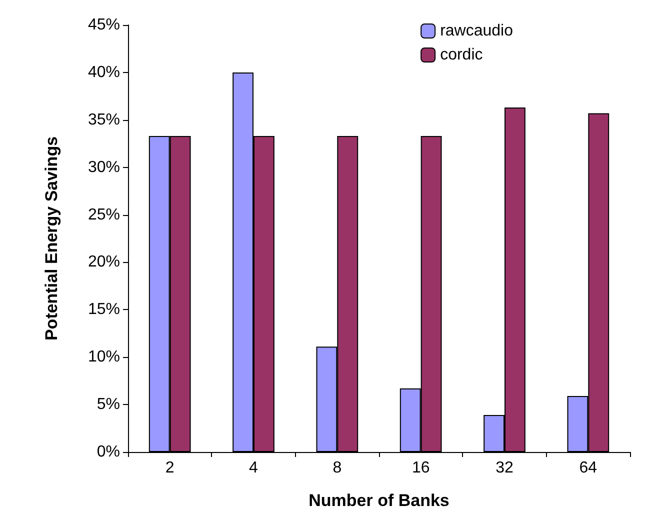  What do you see at coordinates (104, 25) in the screenshot?
I see `y-tick-label: 45%` at bounding box center [104, 25].